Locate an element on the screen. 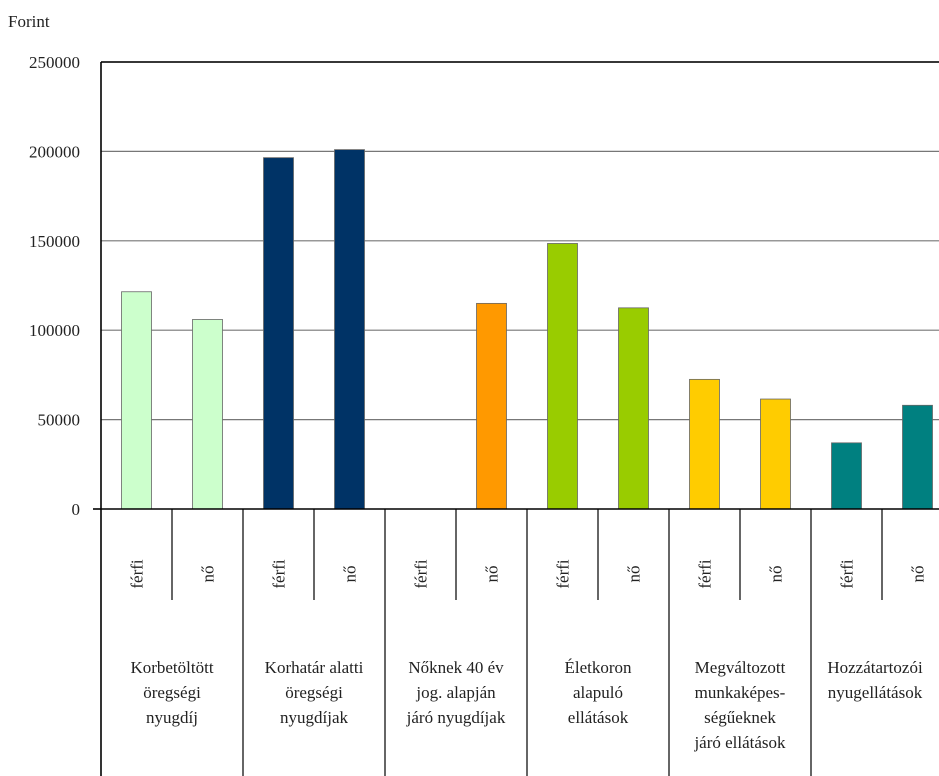  group-label-line: ségűeknek is located at coordinates (740, 717).